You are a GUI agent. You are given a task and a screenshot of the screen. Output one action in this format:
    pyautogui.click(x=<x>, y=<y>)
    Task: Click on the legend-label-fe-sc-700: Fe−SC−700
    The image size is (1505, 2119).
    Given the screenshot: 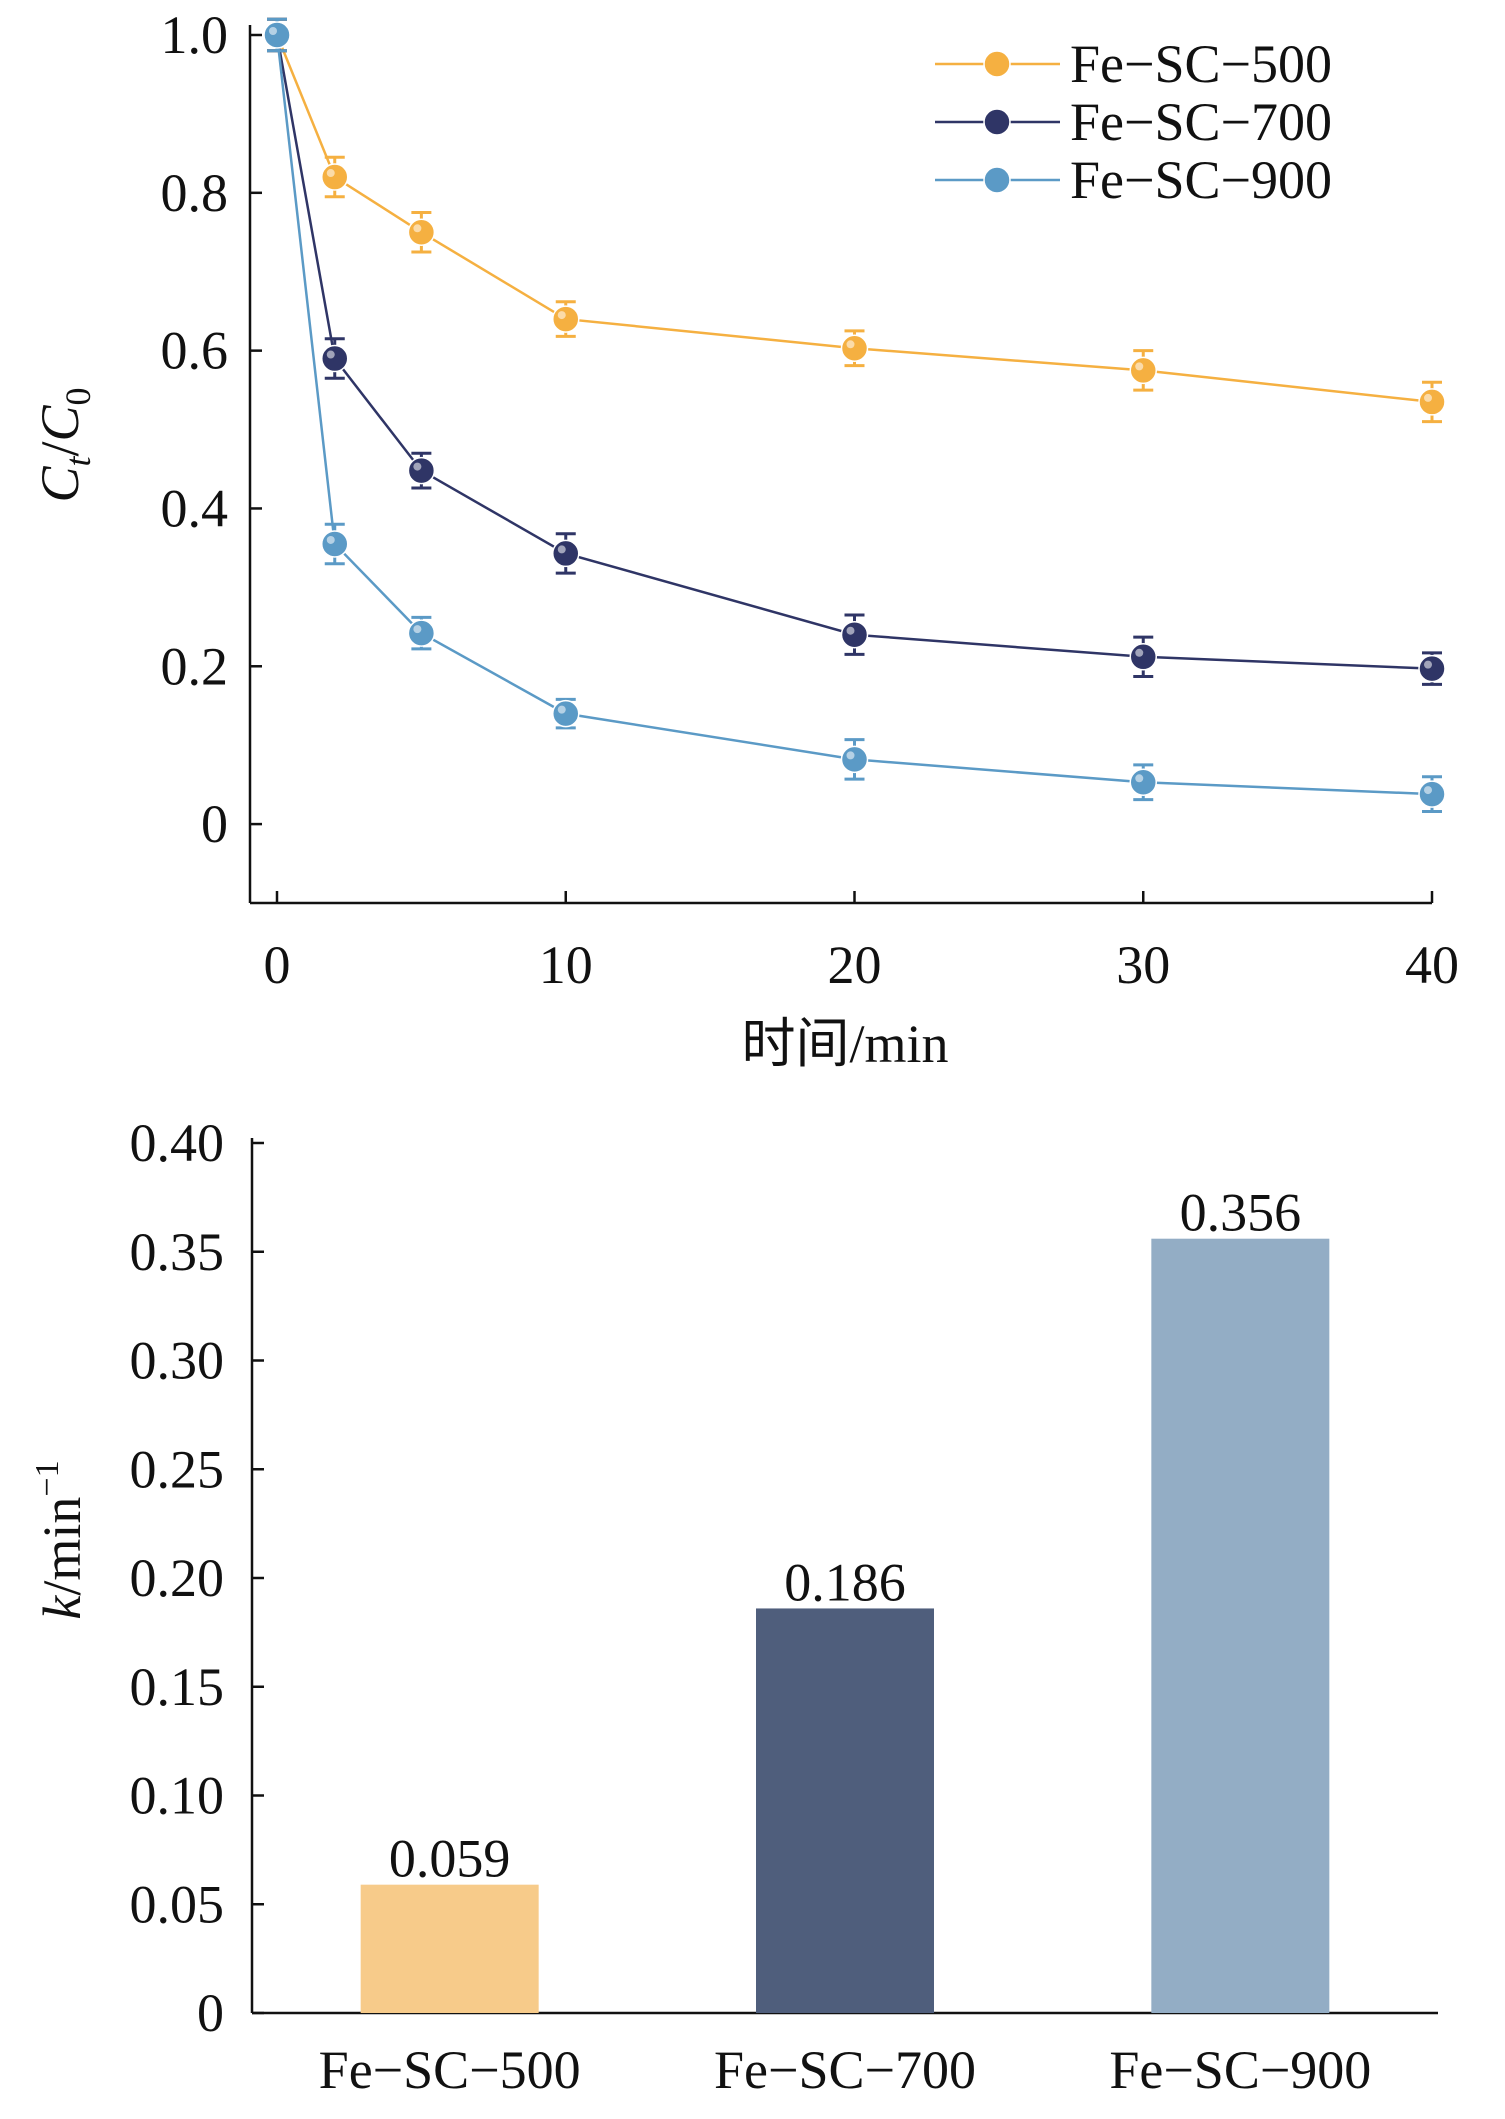 What is the action you would take?
    pyautogui.click(x=1201, y=122)
    